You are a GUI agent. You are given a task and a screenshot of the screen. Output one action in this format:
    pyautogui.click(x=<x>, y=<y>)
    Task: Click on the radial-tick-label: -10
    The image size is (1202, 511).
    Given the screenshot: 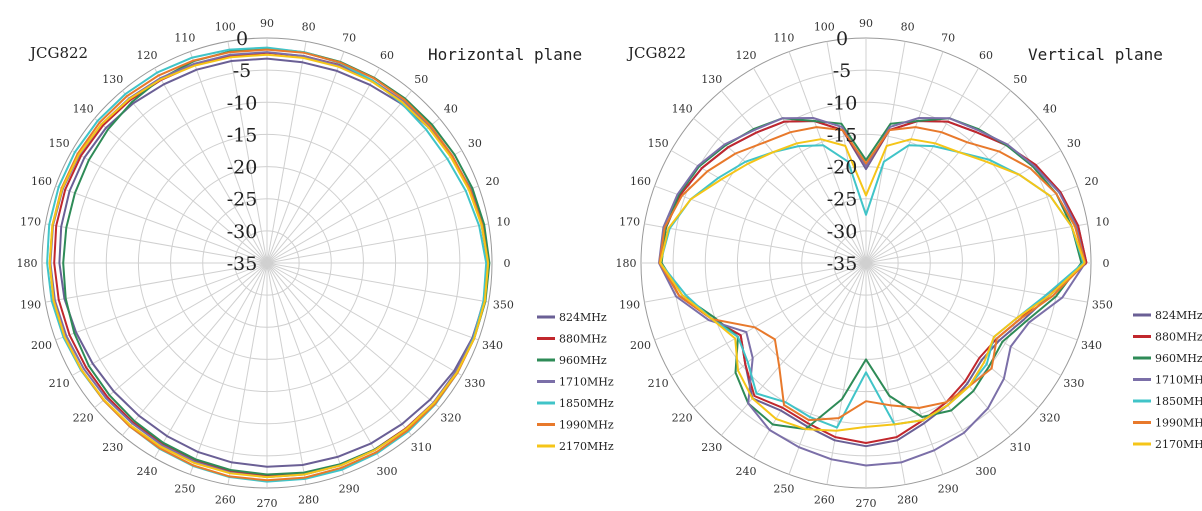 What is the action you would take?
    pyautogui.click(x=842, y=103)
    